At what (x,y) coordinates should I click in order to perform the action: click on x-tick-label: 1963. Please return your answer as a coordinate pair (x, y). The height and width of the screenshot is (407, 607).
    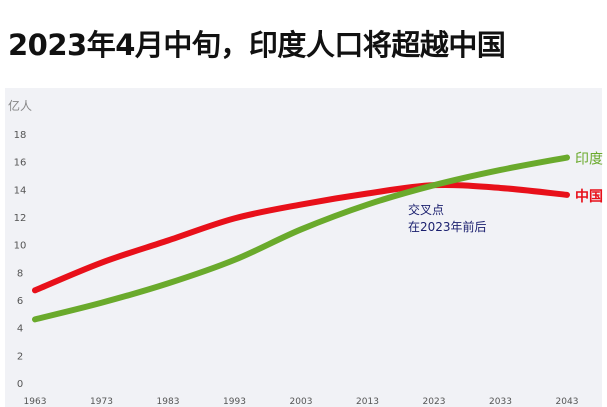
    Looking at the image, I should click on (35, 402).